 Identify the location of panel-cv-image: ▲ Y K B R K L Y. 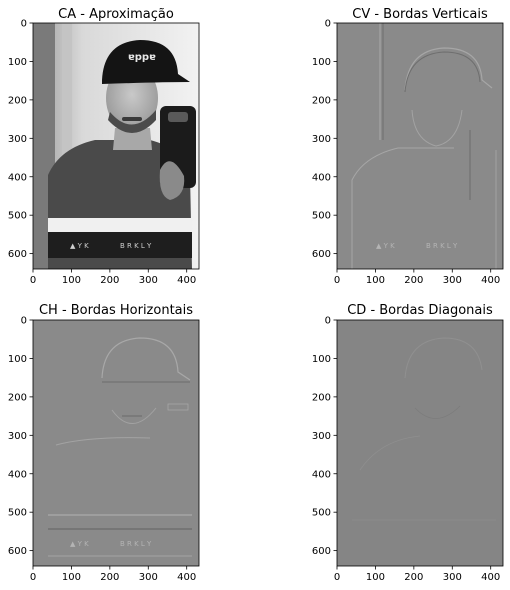
(420, 146).